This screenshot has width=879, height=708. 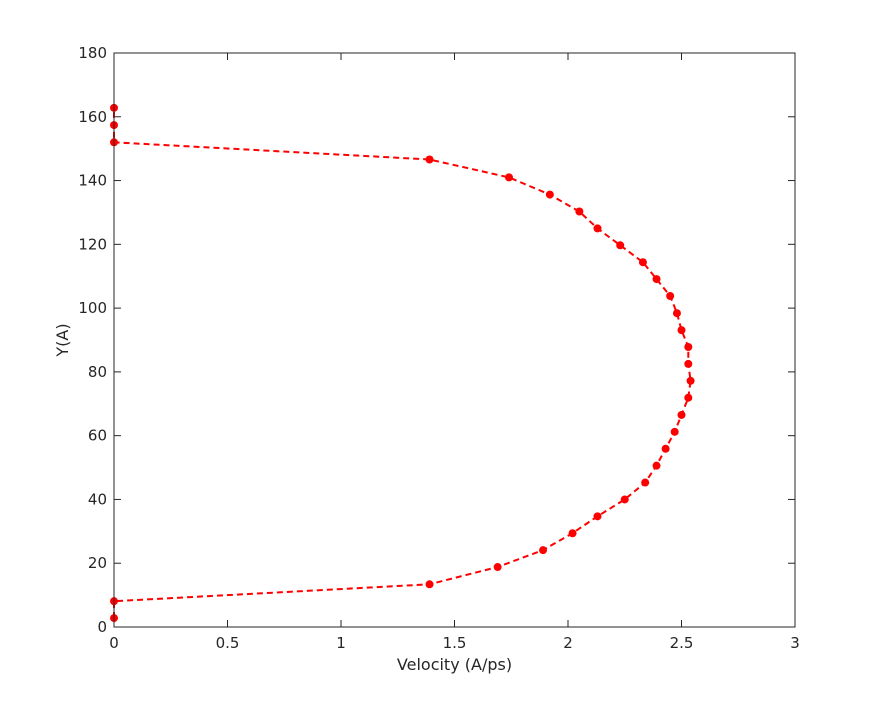 I want to click on x-tick-label: 1, so click(x=341, y=643).